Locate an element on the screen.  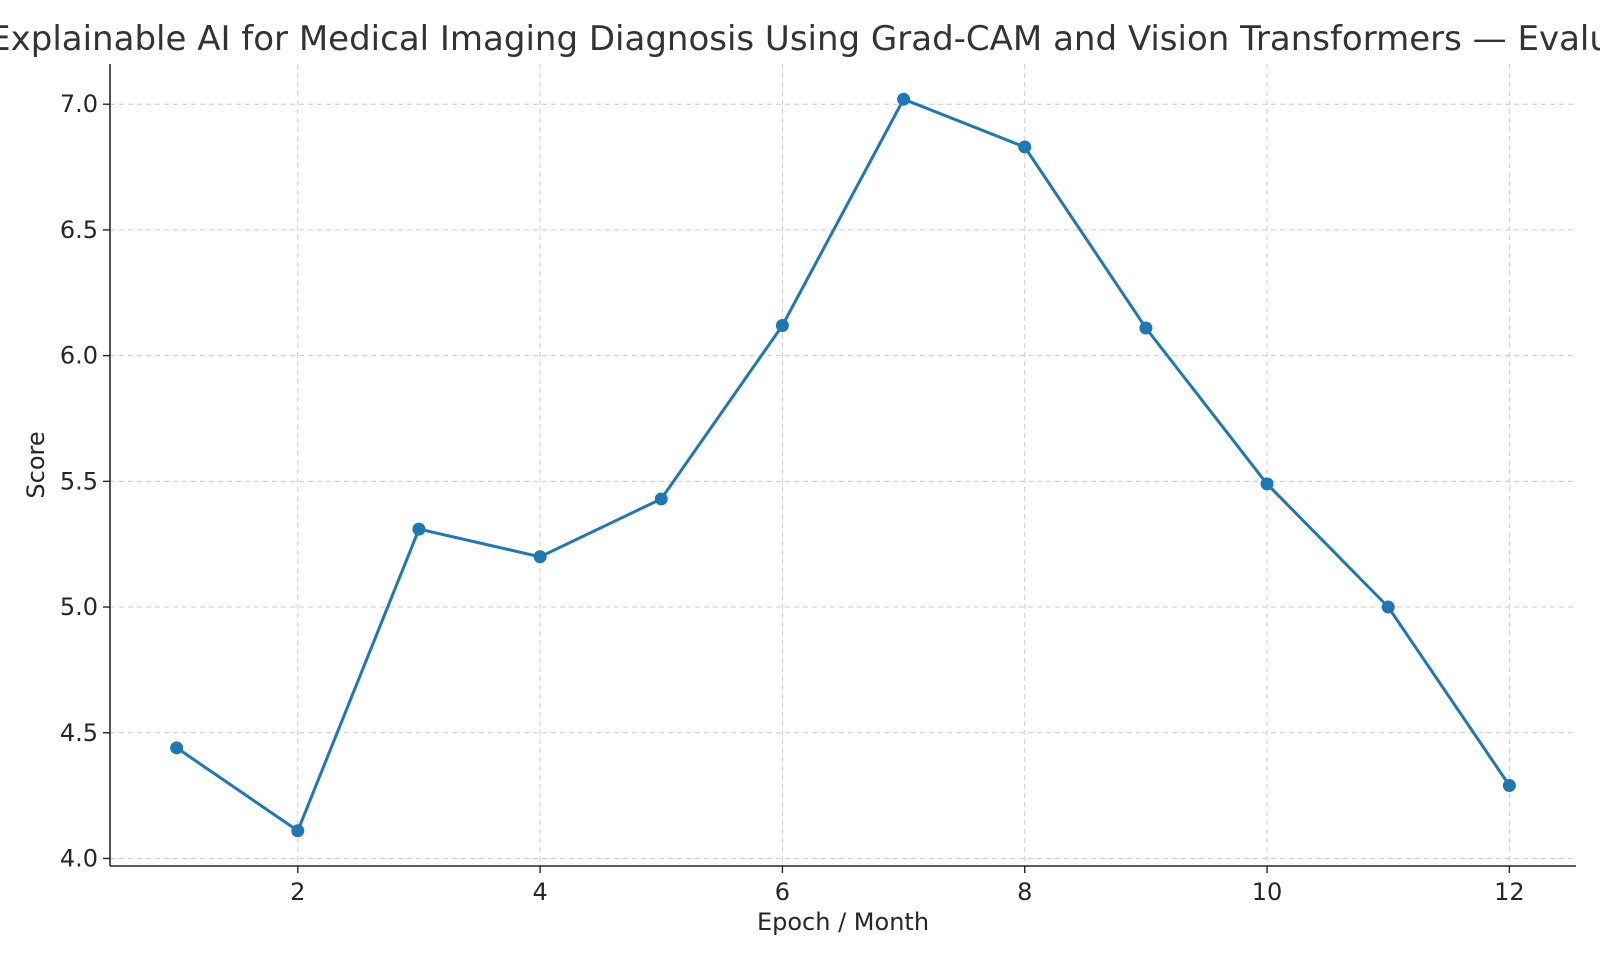
x-tick-label: 10 is located at coordinates (1267, 892).